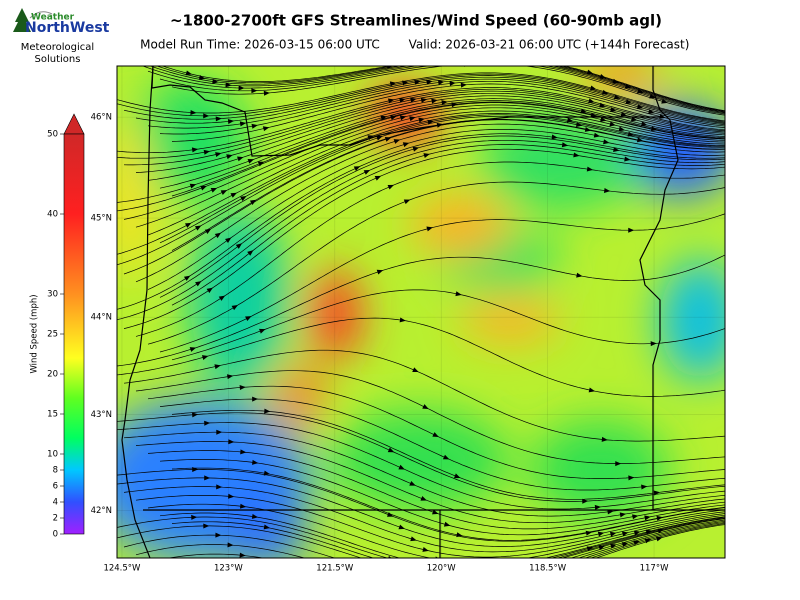 The height and width of the screenshot is (600, 800). What do you see at coordinates (101, 511) in the screenshot?
I see `y-tick-label: 42°N` at bounding box center [101, 511].